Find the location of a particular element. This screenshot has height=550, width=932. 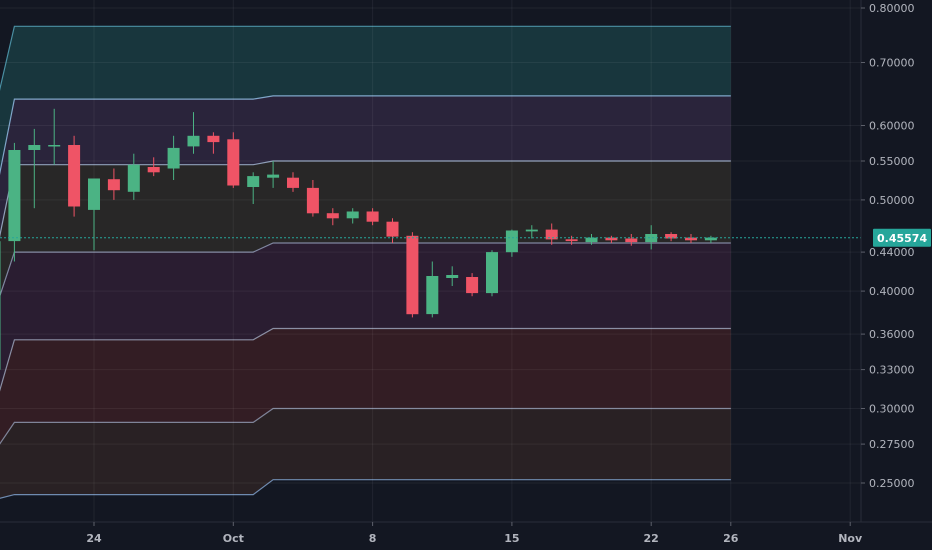

time-tick-label: 22 is located at coordinates (651, 538).